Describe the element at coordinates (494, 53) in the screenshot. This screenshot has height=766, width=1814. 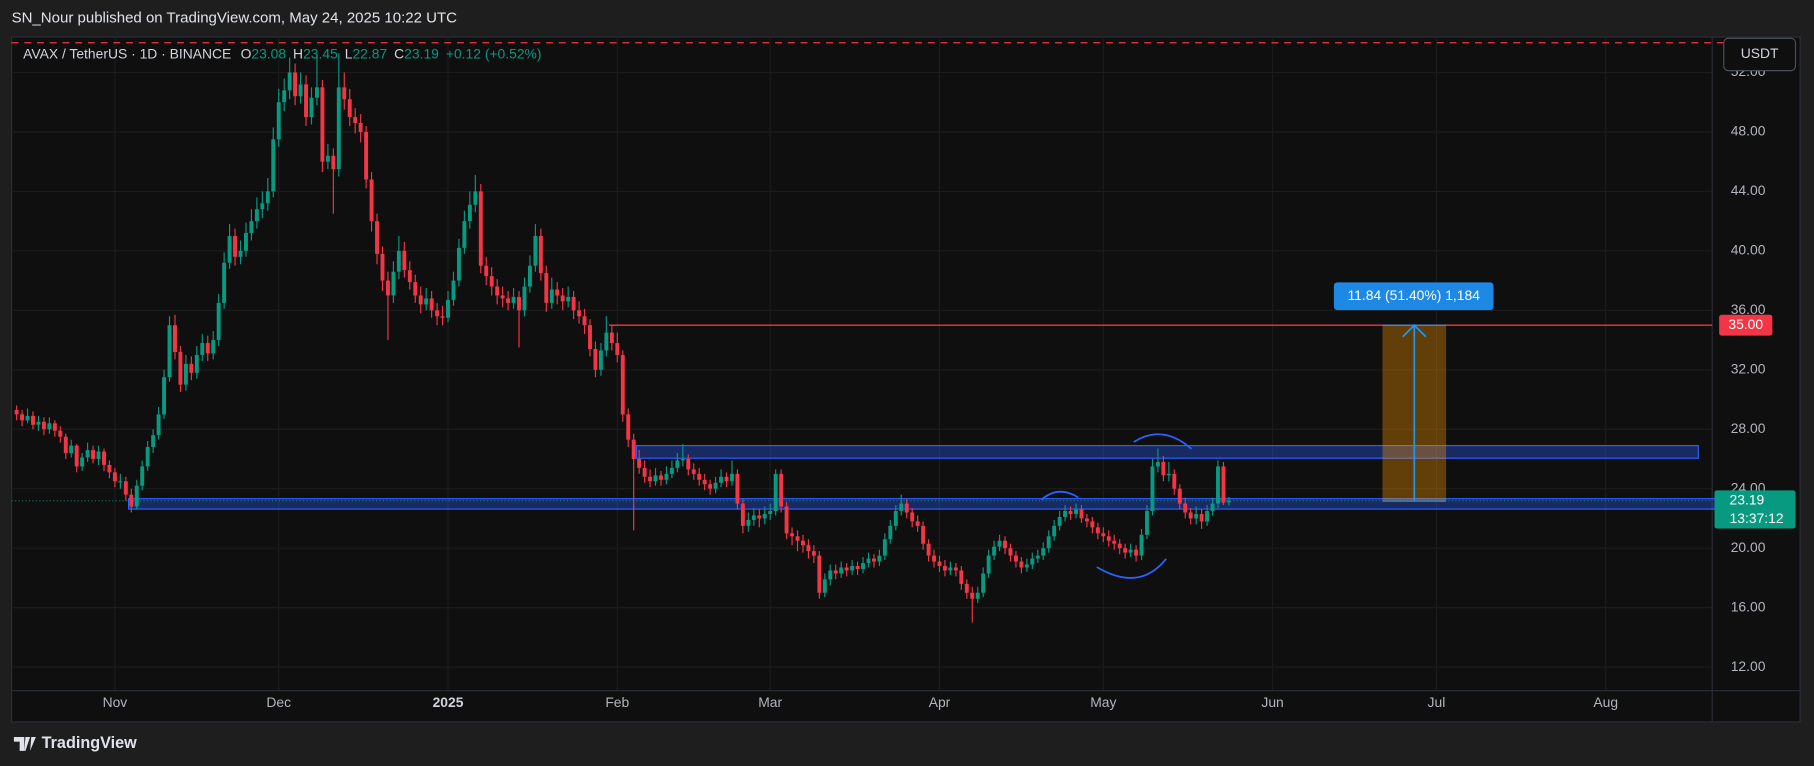
I see `change: +0.12 (+0.52%)` at that location.